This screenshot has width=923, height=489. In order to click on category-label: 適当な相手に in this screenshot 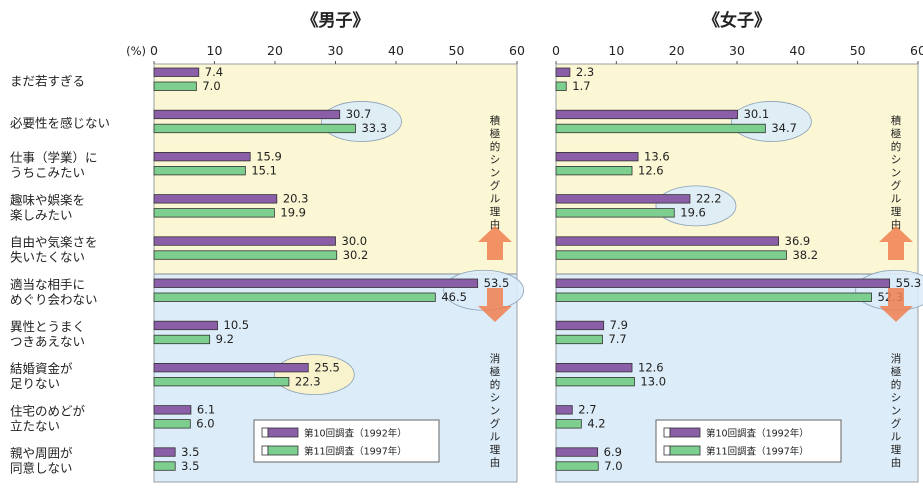, I will do `click(47, 284)`.